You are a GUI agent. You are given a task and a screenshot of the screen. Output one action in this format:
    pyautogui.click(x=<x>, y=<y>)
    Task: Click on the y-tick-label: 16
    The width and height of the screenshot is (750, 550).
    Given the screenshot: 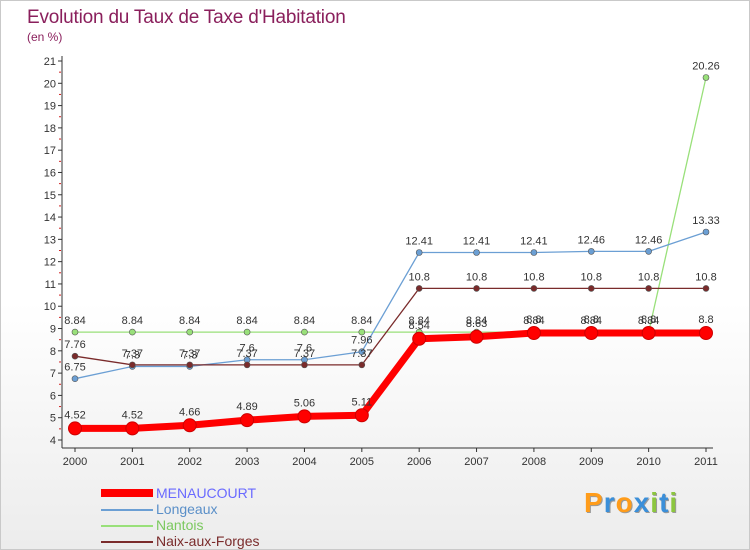 What is the action you would take?
    pyautogui.click(x=50, y=173)
    